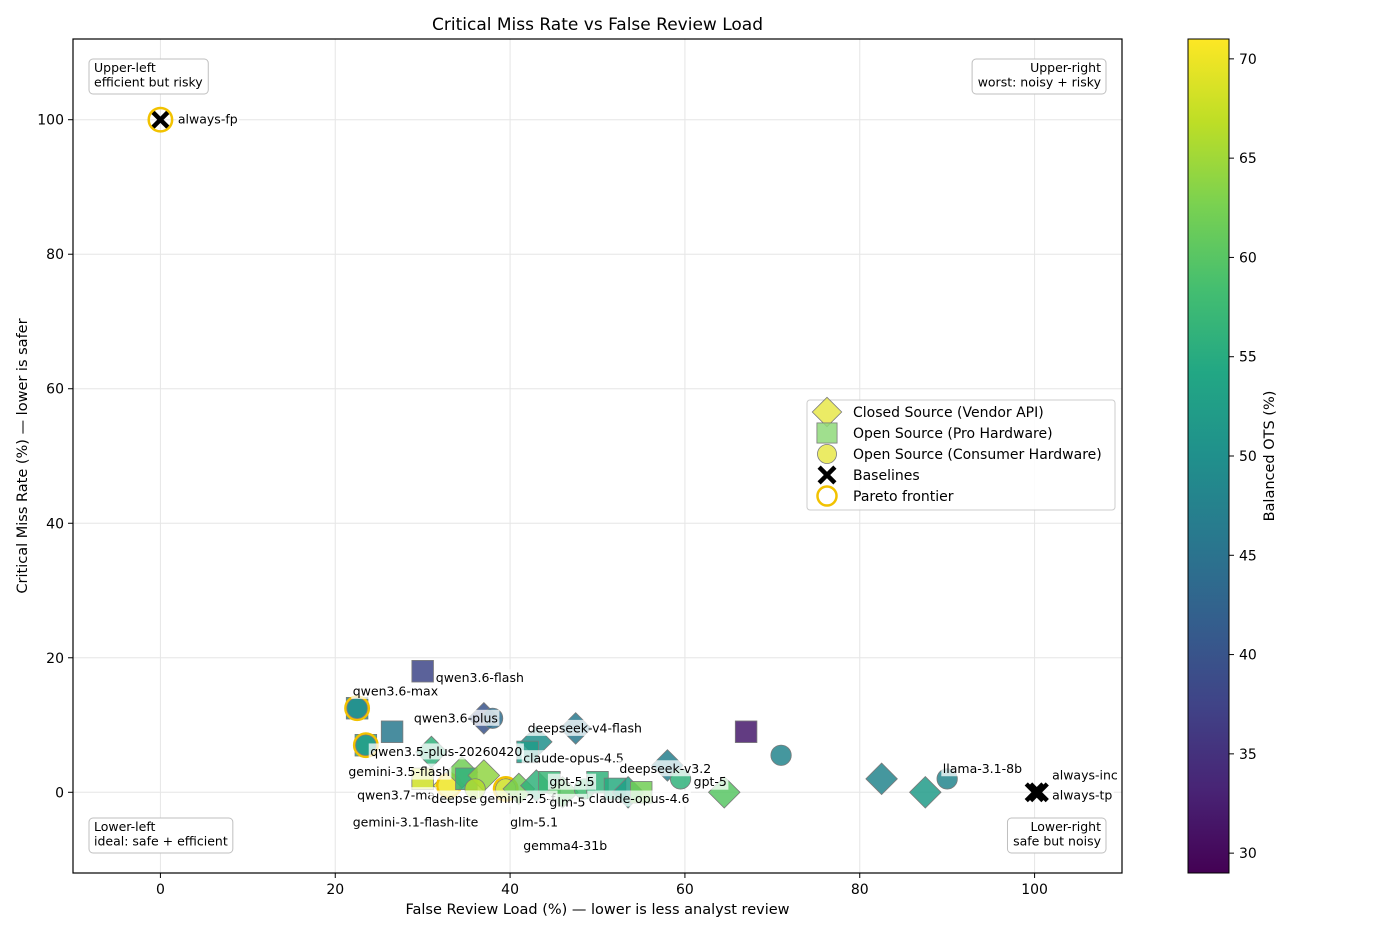  I want to click on y-tick-label: 60, so click(55, 390).